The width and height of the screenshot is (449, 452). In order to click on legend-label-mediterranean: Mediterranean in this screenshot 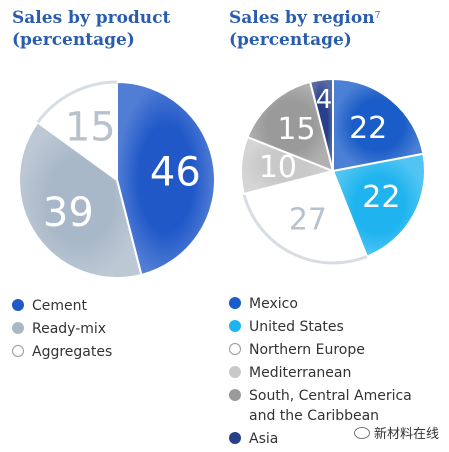, I will do `click(300, 373)`.